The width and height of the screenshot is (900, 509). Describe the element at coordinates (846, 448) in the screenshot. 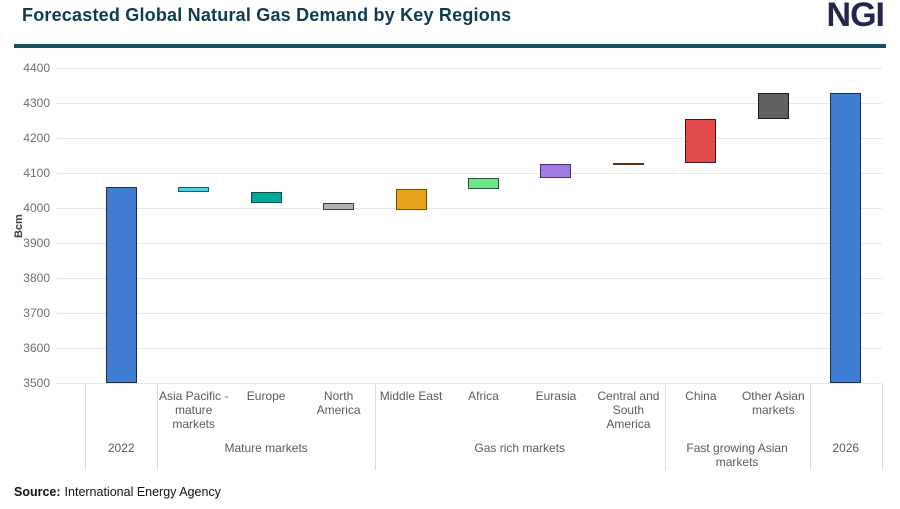

I see `group-label-2026: 2026` at that location.